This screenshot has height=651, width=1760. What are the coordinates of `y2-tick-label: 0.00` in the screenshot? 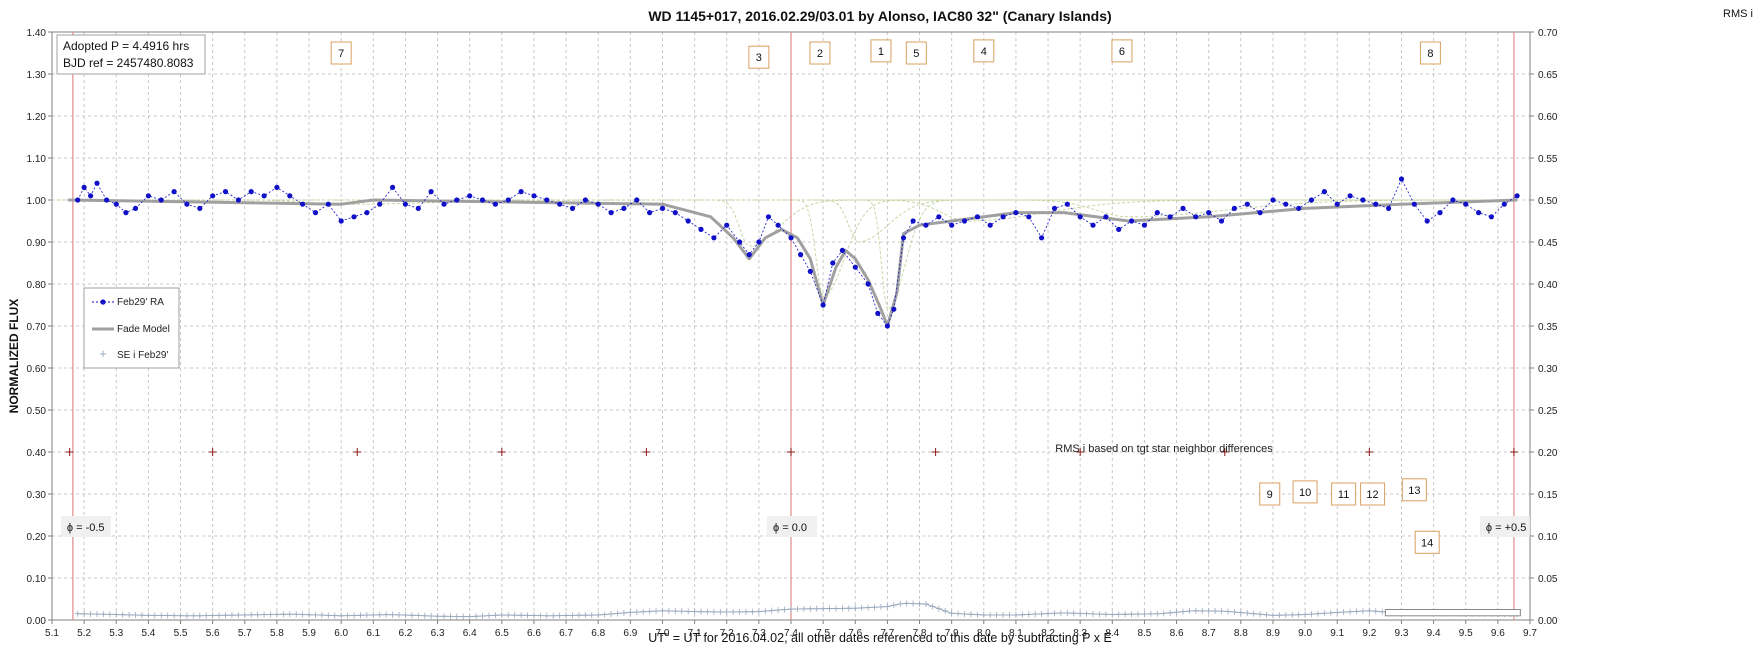 It's located at (1548, 621).